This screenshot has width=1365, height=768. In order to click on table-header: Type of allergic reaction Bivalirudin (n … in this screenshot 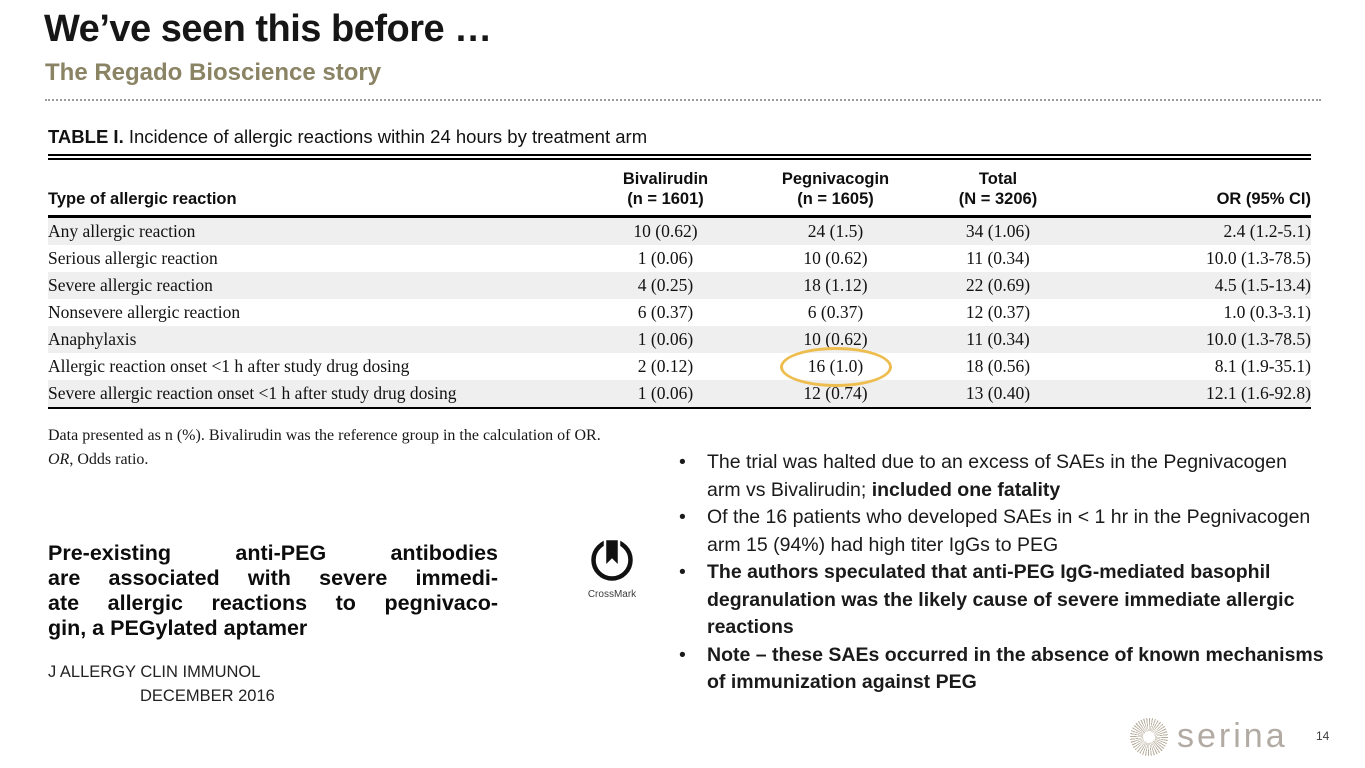, I will do `click(679, 189)`.